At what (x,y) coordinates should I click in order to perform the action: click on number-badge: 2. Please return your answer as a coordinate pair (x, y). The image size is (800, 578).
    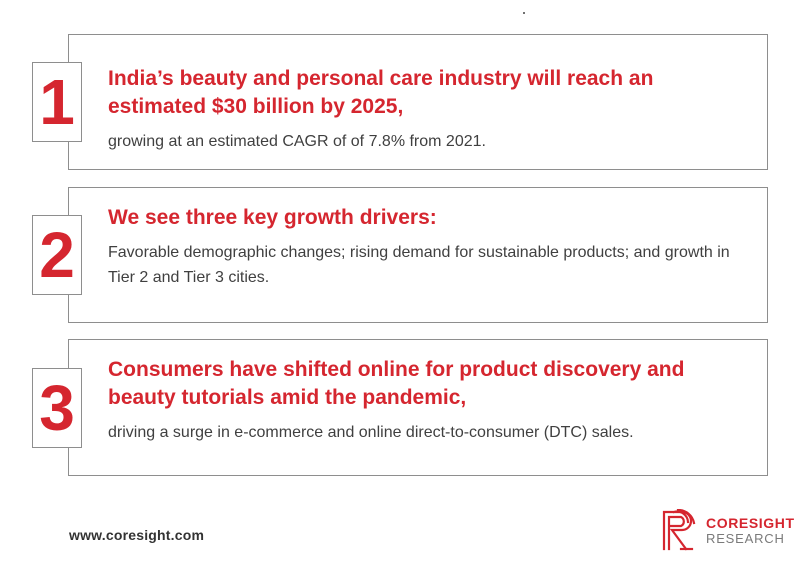
    Looking at the image, I should click on (57, 255).